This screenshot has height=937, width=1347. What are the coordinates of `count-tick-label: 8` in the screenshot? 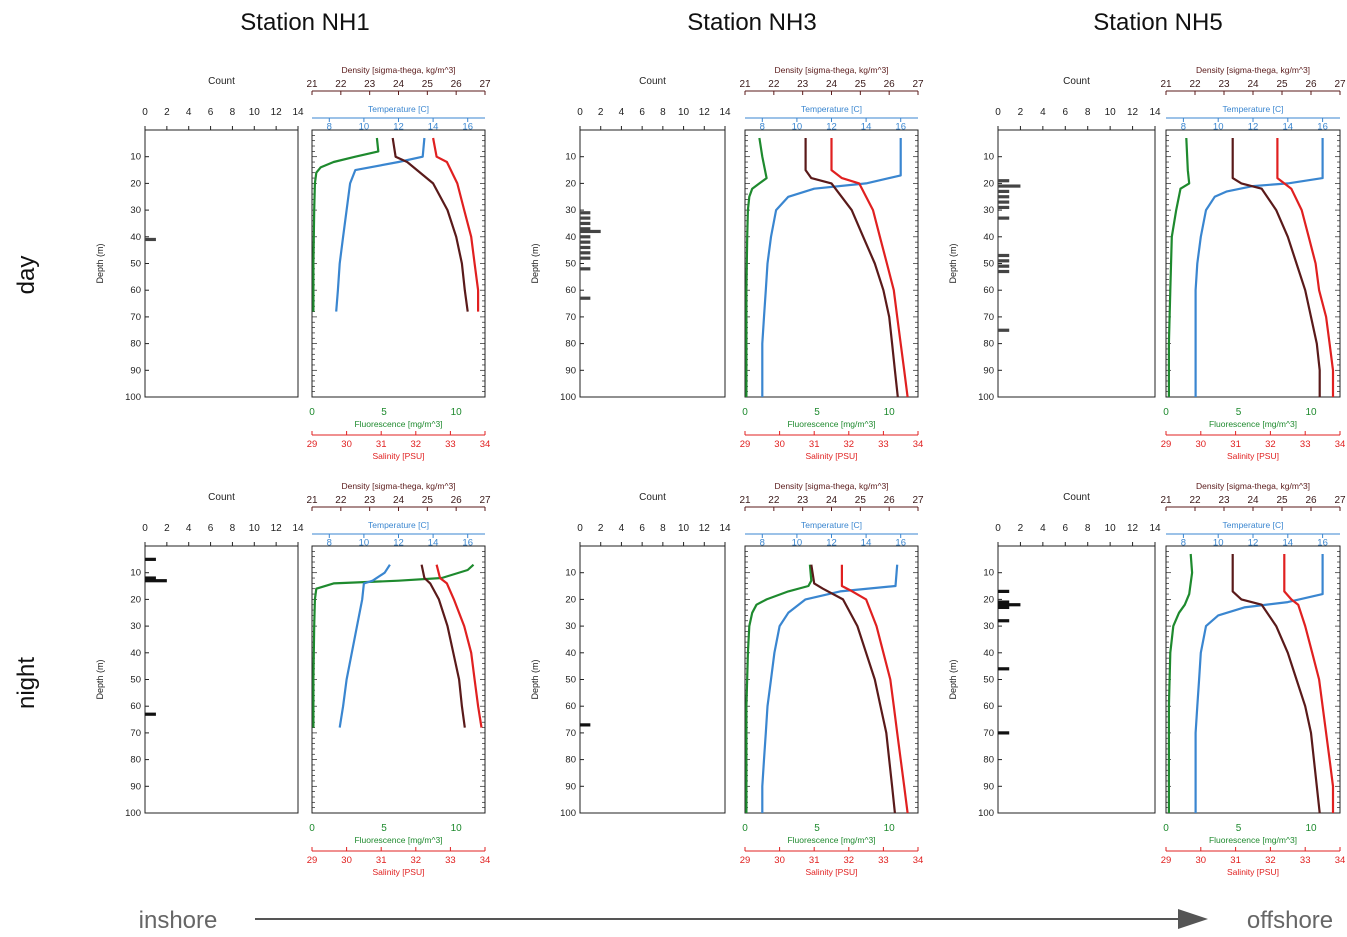 It's located at (1088, 112).